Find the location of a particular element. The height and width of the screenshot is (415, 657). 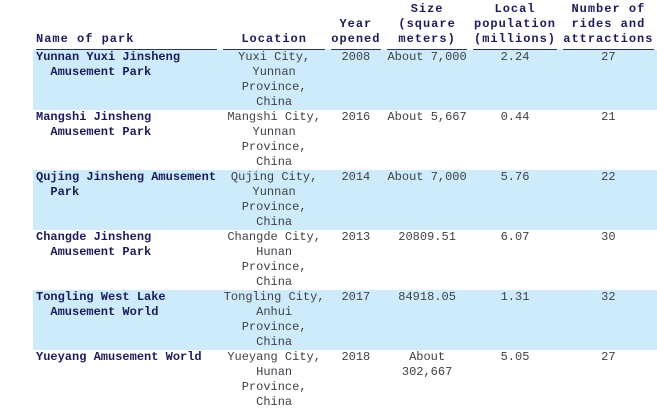

cell-name: Yunnan Yuxi Jinsheng Amusement Park is located at coordinates (127, 80).